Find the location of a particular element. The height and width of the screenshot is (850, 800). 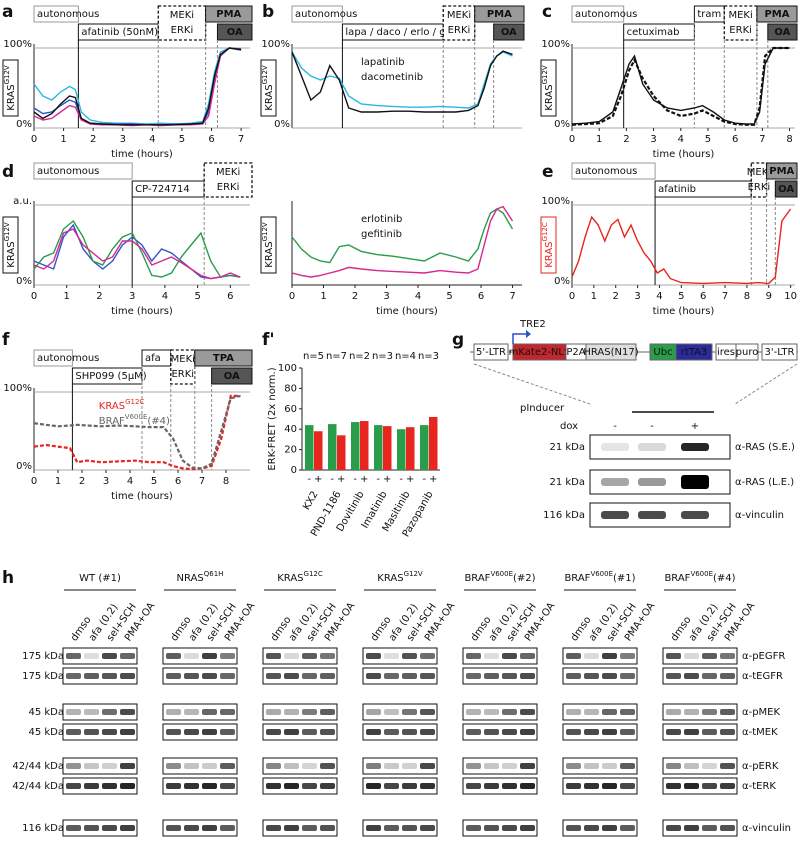

treatment-label: SHP099 (5µM) is located at coordinates (110, 376).